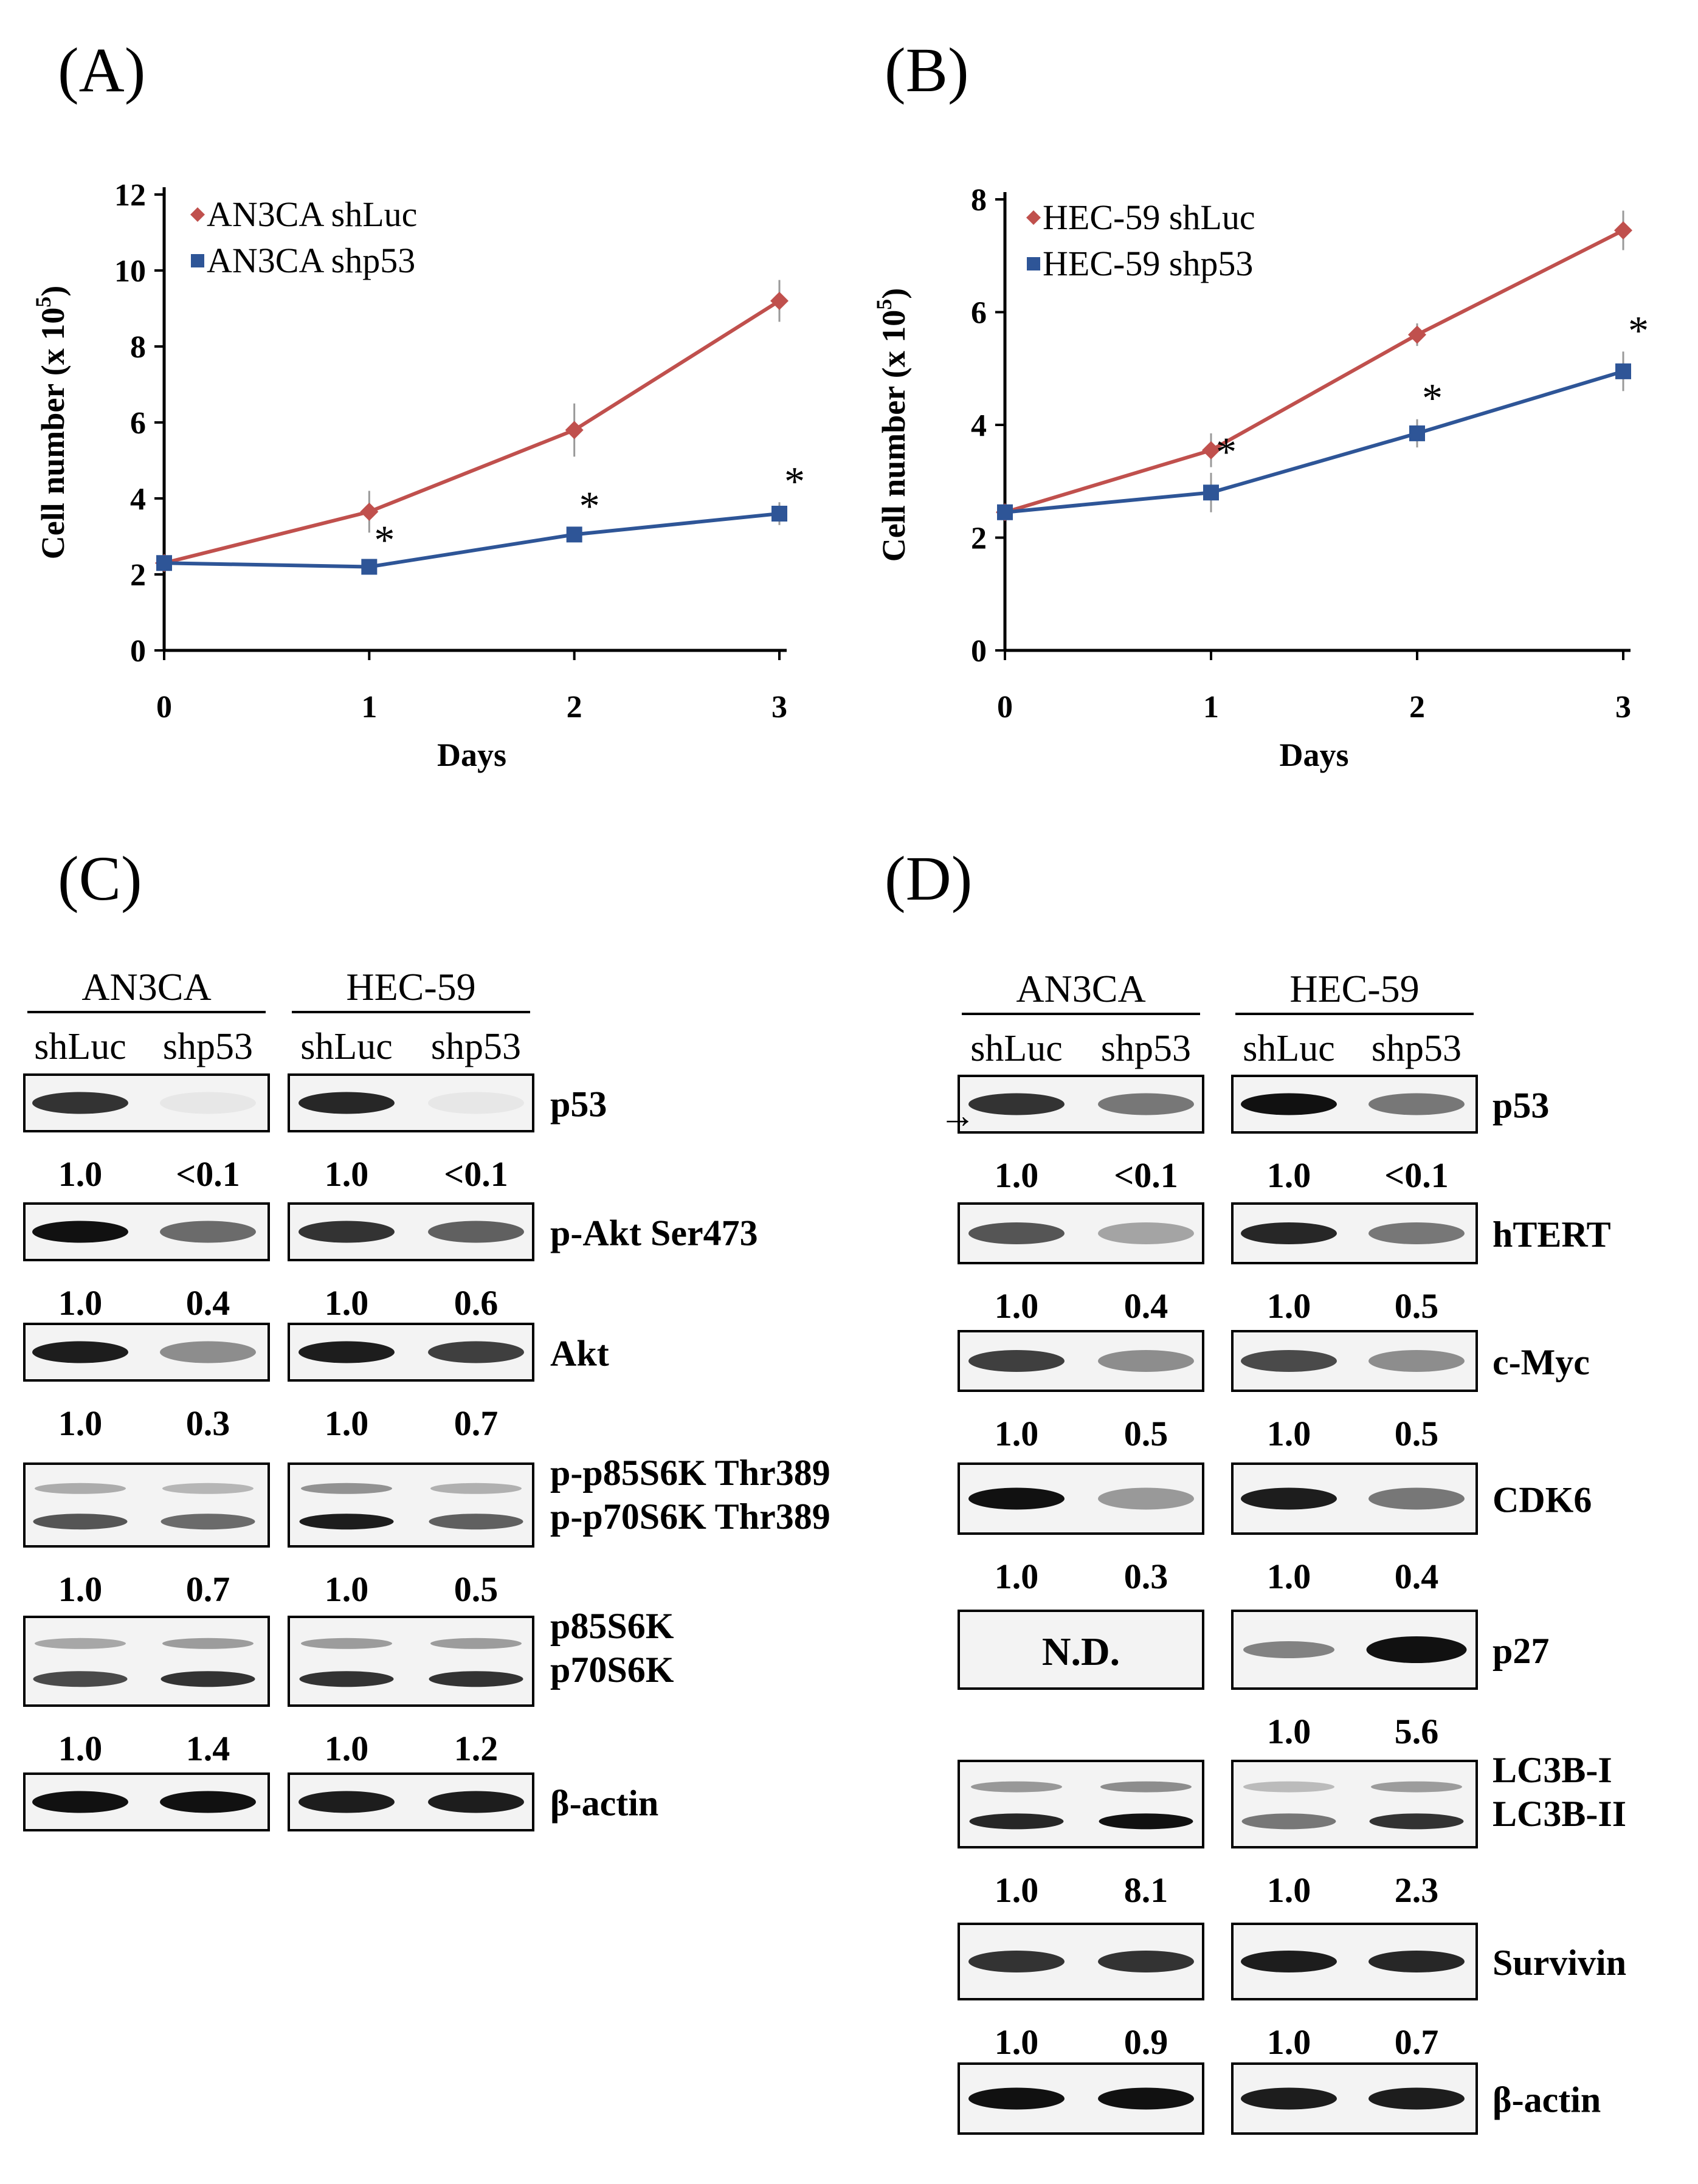  What do you see at coordinates (1559, 1963) in the screenshot?
I see `protein-label: Survivin` at bounding box center [1559, 1963].